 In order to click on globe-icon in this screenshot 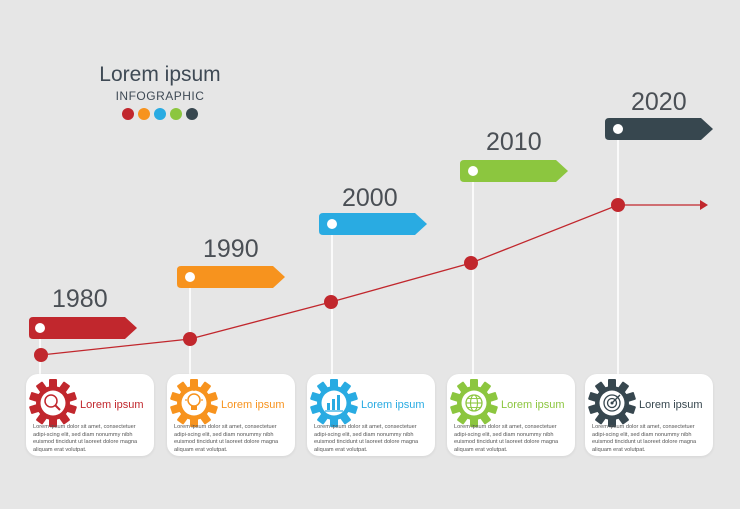, I will do `click(474, 403)`.